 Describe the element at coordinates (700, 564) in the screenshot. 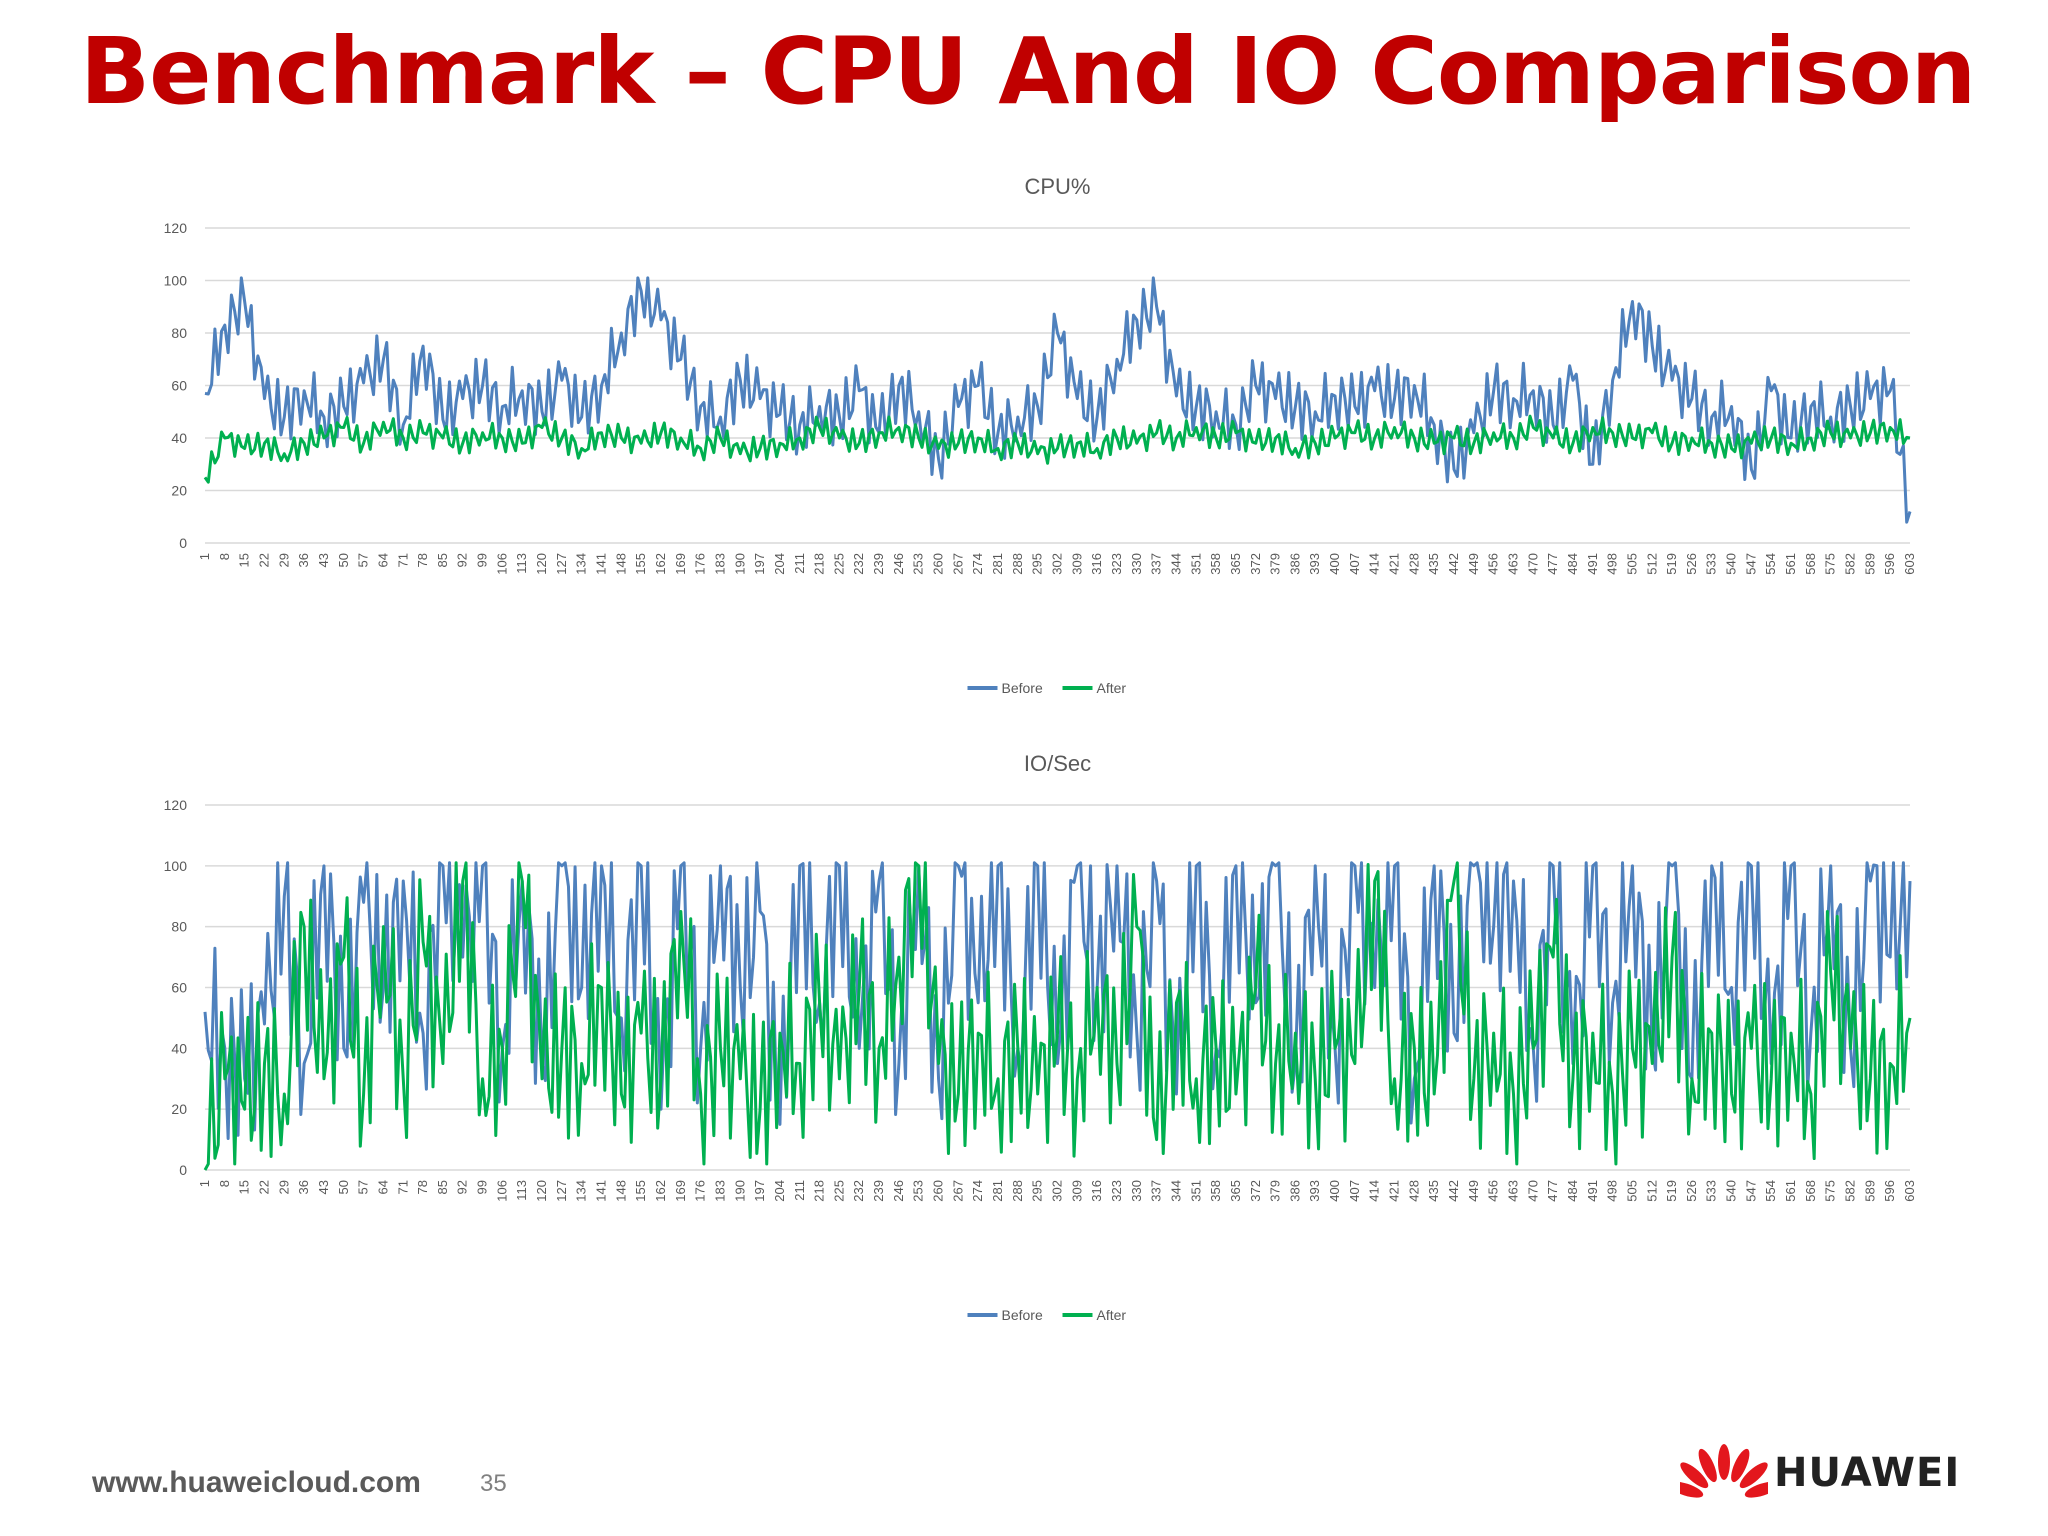

I see `cpu-x-tick-label: 176` at that location.